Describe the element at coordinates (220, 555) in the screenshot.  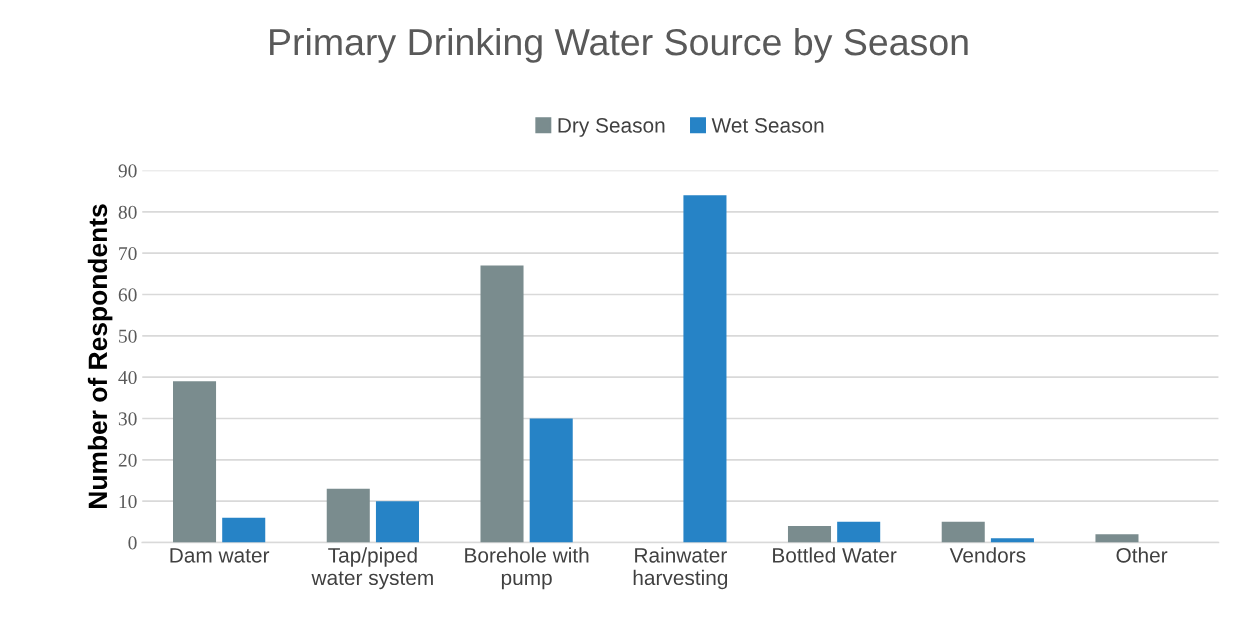
I see `x-tick-label: Dam water` at that location.